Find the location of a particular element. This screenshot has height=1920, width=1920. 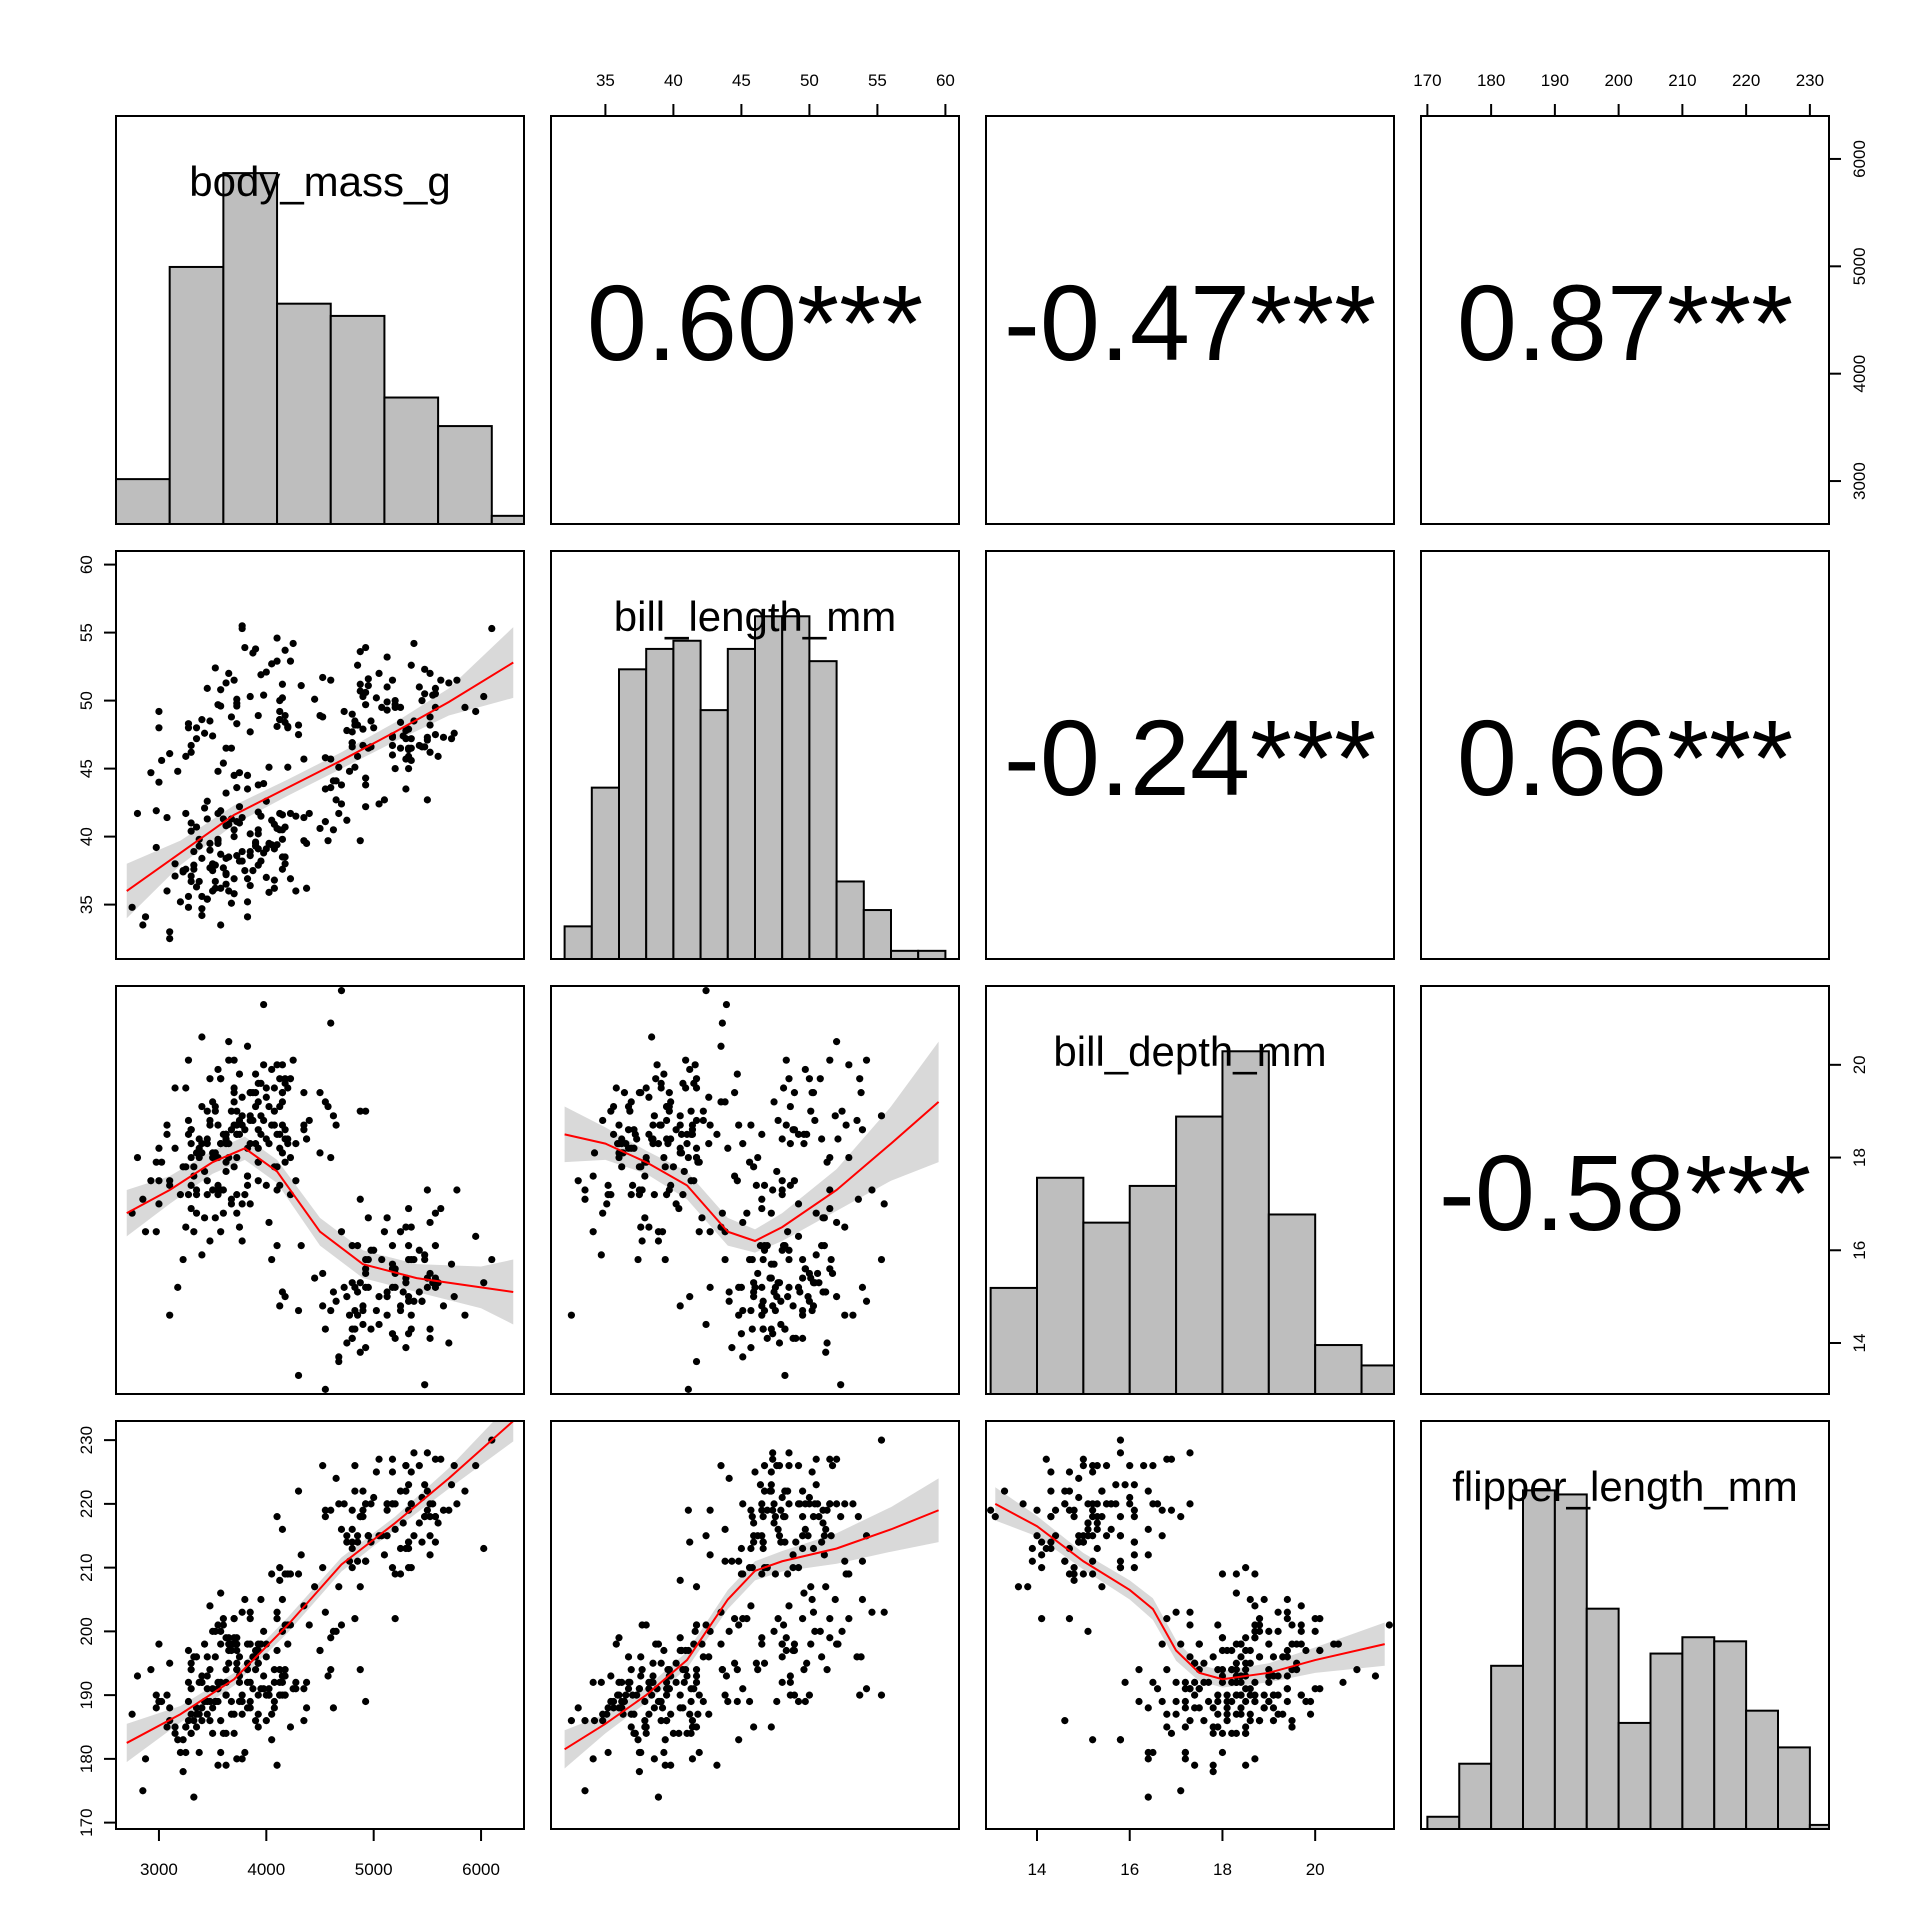

variable-label: body_mass_g is located at coordinates (320, 181).